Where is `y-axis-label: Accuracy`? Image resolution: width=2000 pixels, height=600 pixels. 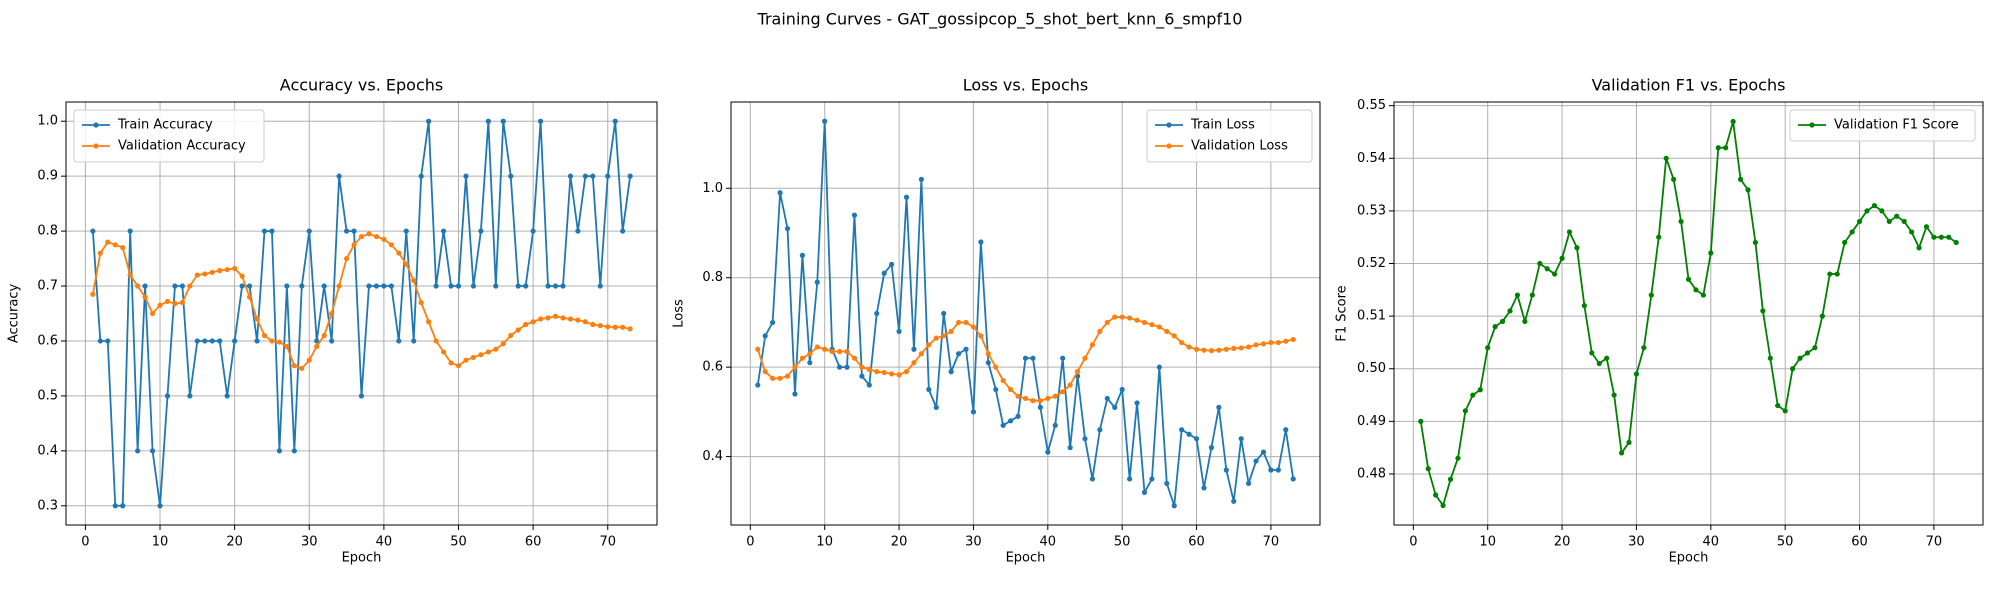
y-axis-label: Accuracy is located at coordinates (14, 314).